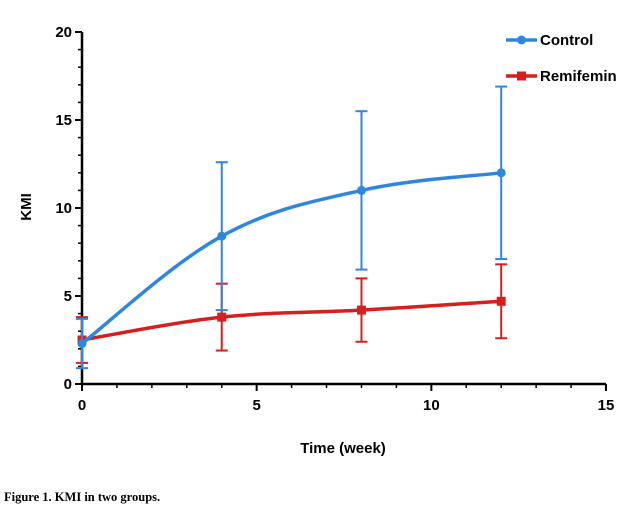  What do you see at coordinates (291, 320) in the screenshot?
I see `series-line` at bounding box center [291, 320].